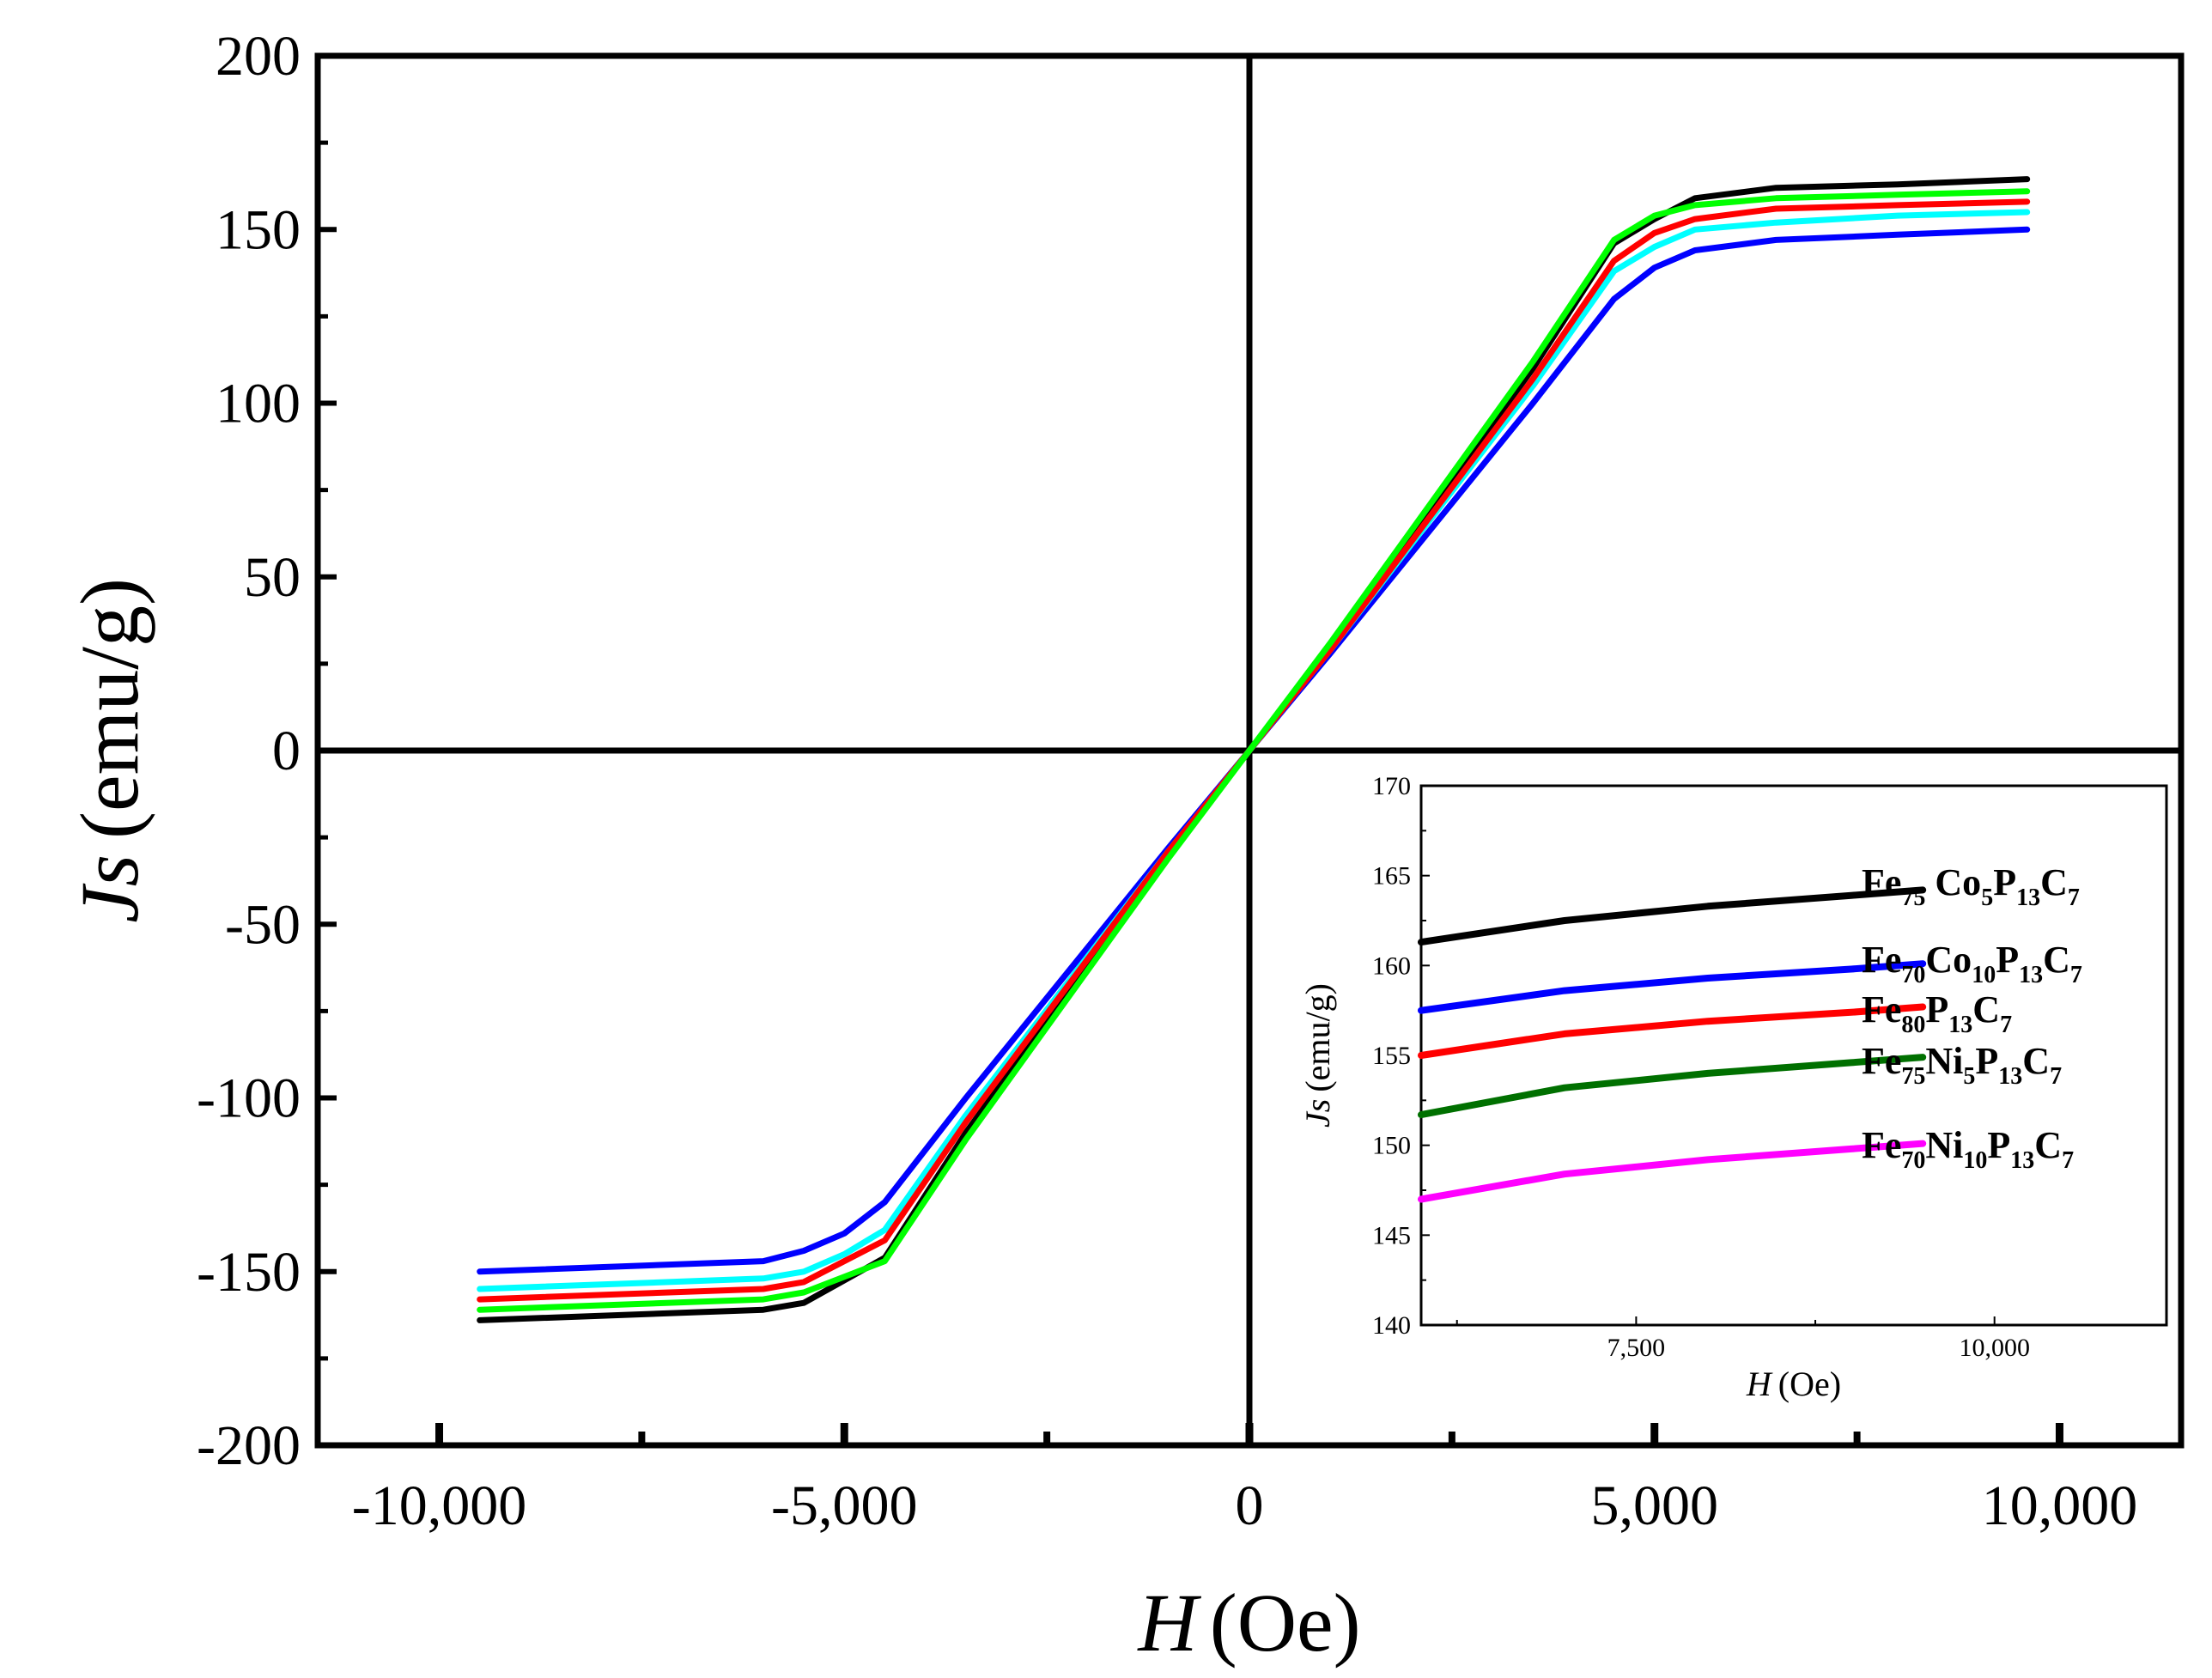  Describe the element at coordinates (263, 925) in the screenshot. I see `main-y-tick-label: -50` at that location.